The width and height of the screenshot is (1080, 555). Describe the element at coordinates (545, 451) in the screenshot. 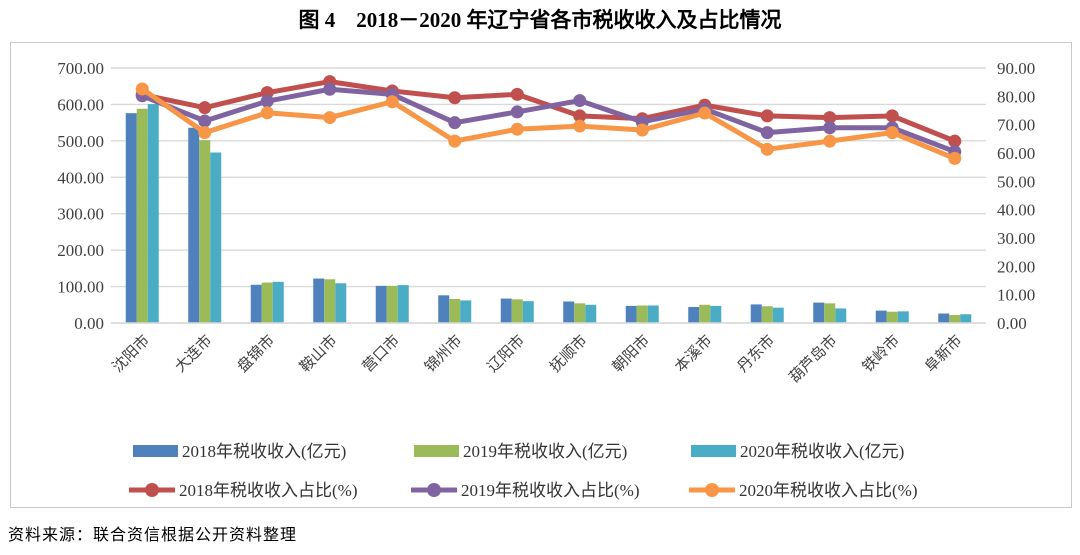

I see `legend-label: 2019年税收收入(亿元)` at that location.